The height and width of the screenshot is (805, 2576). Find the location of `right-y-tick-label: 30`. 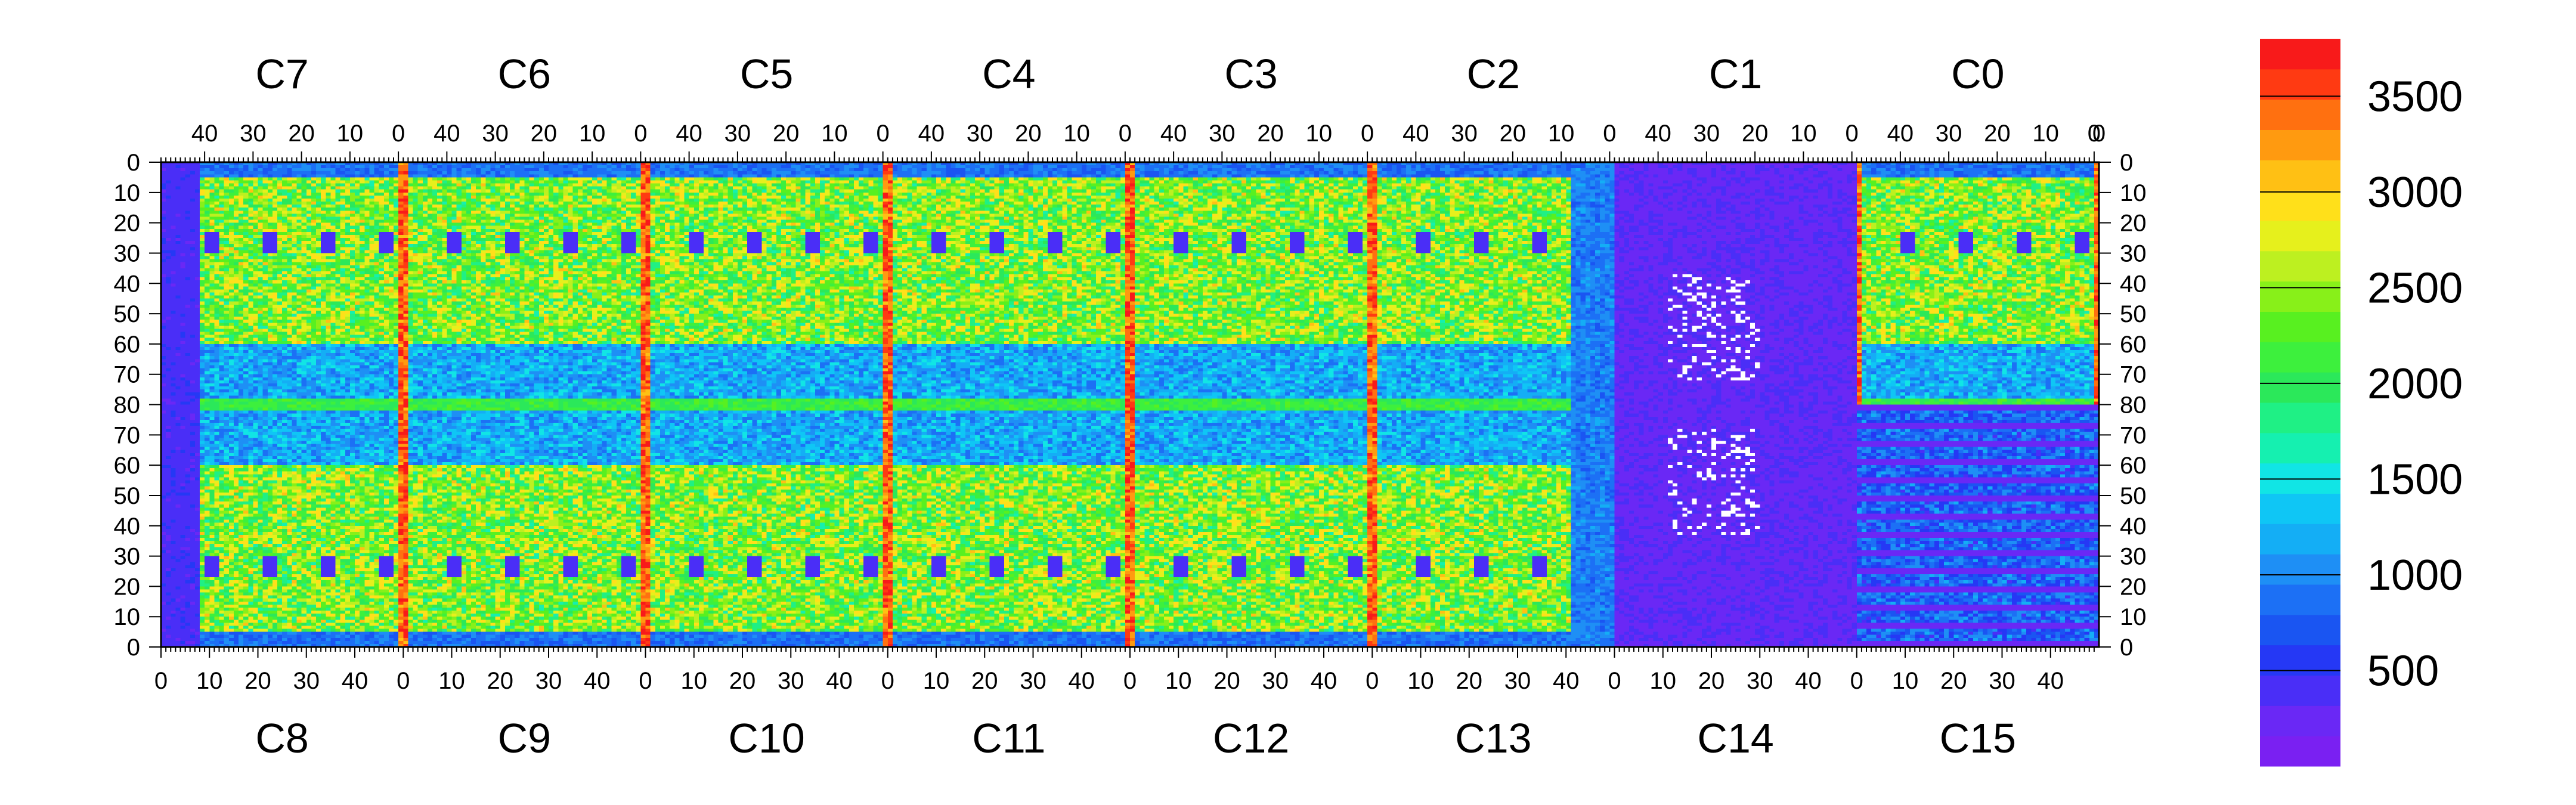

right-y-tick-label: 30 is located at coordinates (2134, 254).